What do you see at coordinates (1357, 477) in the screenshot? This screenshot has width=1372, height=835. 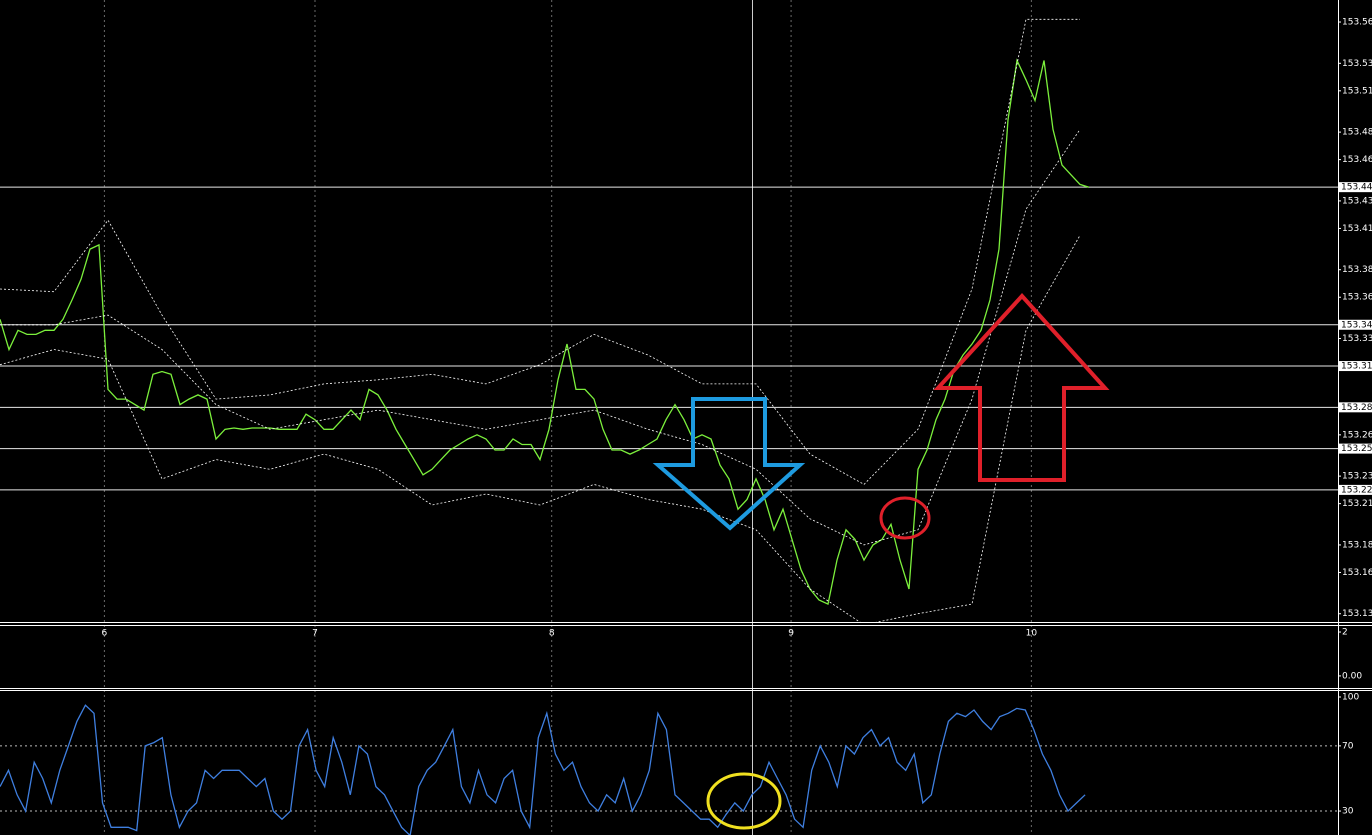 I see `y-tick-label: 153.23` at bounding box center [1357, 477].